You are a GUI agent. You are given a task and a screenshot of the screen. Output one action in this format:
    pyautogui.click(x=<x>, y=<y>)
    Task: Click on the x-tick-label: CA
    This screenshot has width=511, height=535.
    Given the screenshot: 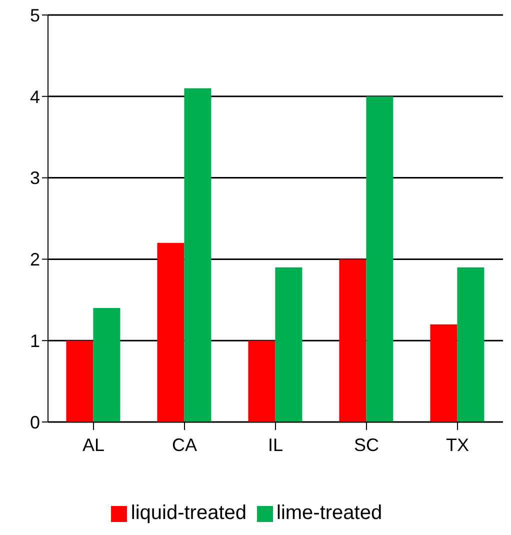 What is the action you would take?
    pyautogui.click(x=185, y=444)
    